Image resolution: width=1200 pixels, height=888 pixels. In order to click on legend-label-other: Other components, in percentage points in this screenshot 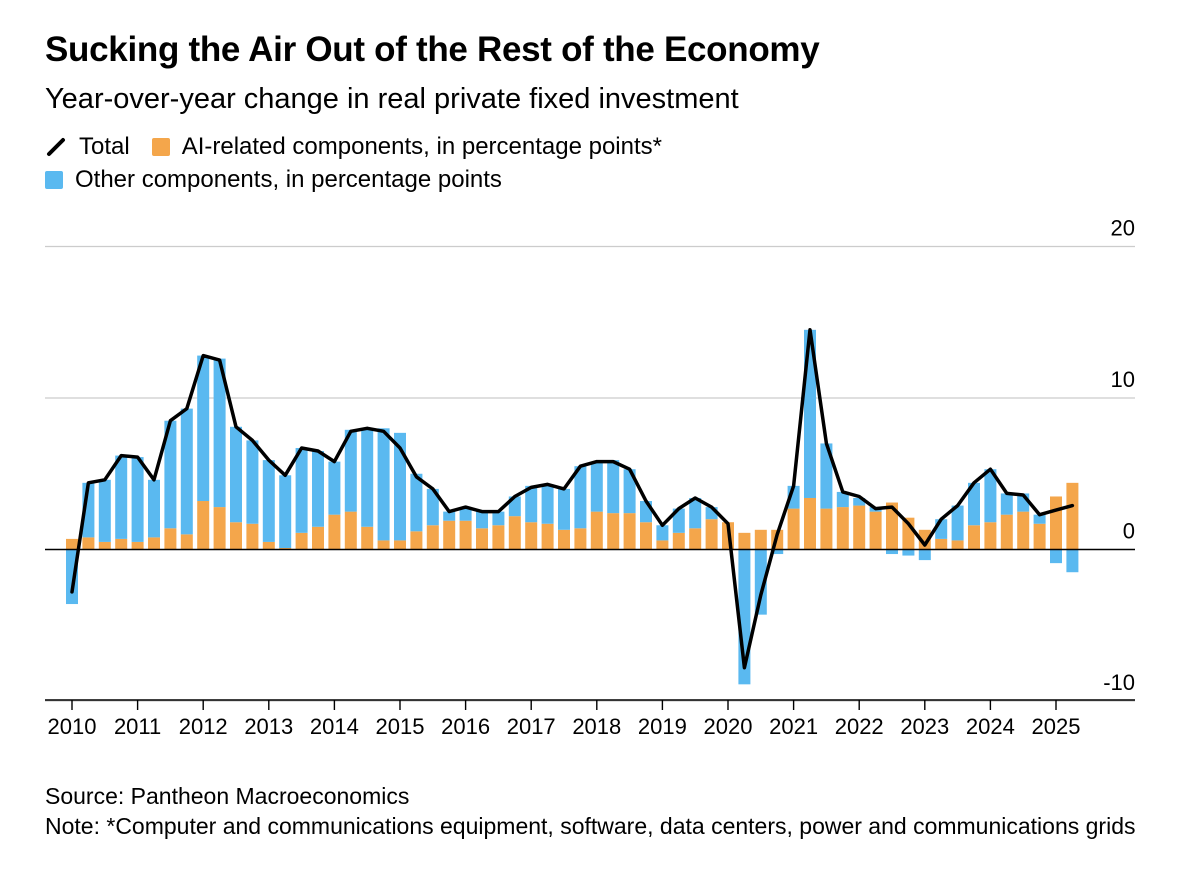, I will do `click(288, 179)`.